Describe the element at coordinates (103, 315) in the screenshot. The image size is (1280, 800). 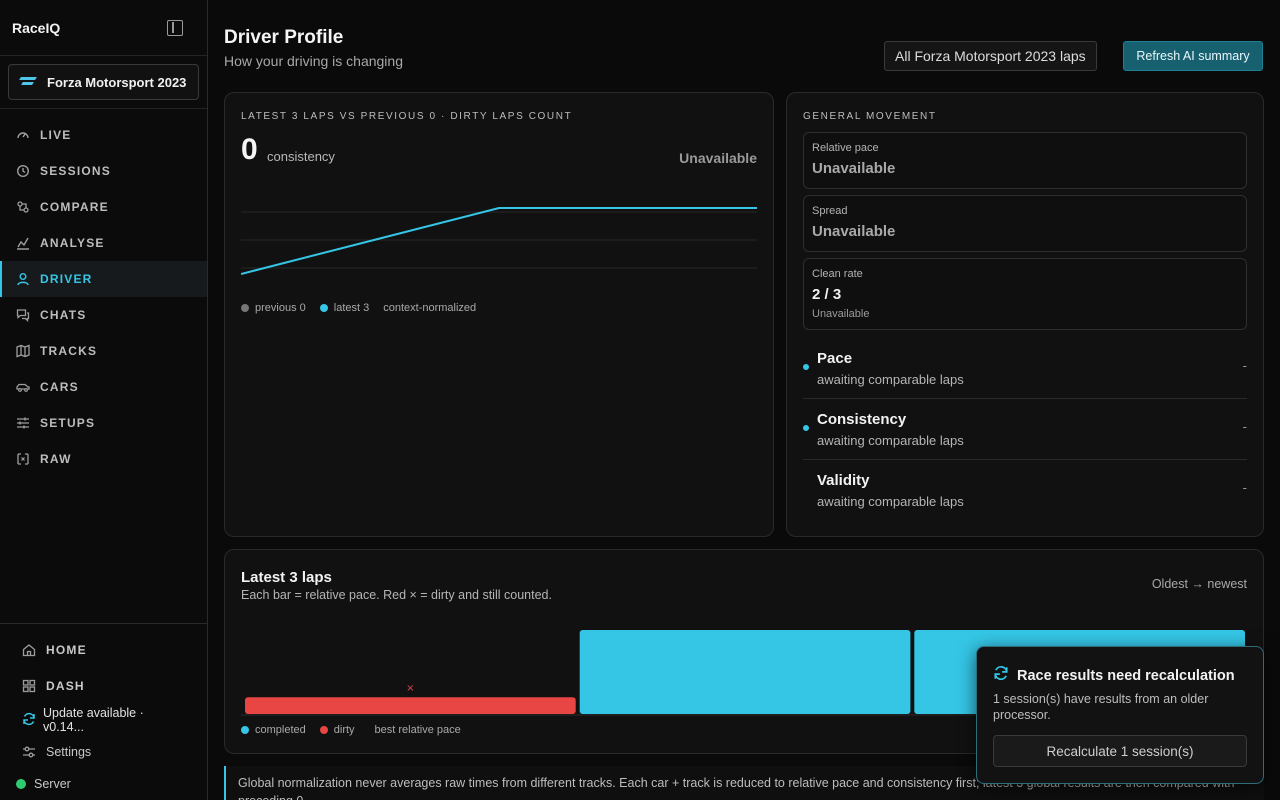
I see `sidebar-item-chats: CHATS` at that location.